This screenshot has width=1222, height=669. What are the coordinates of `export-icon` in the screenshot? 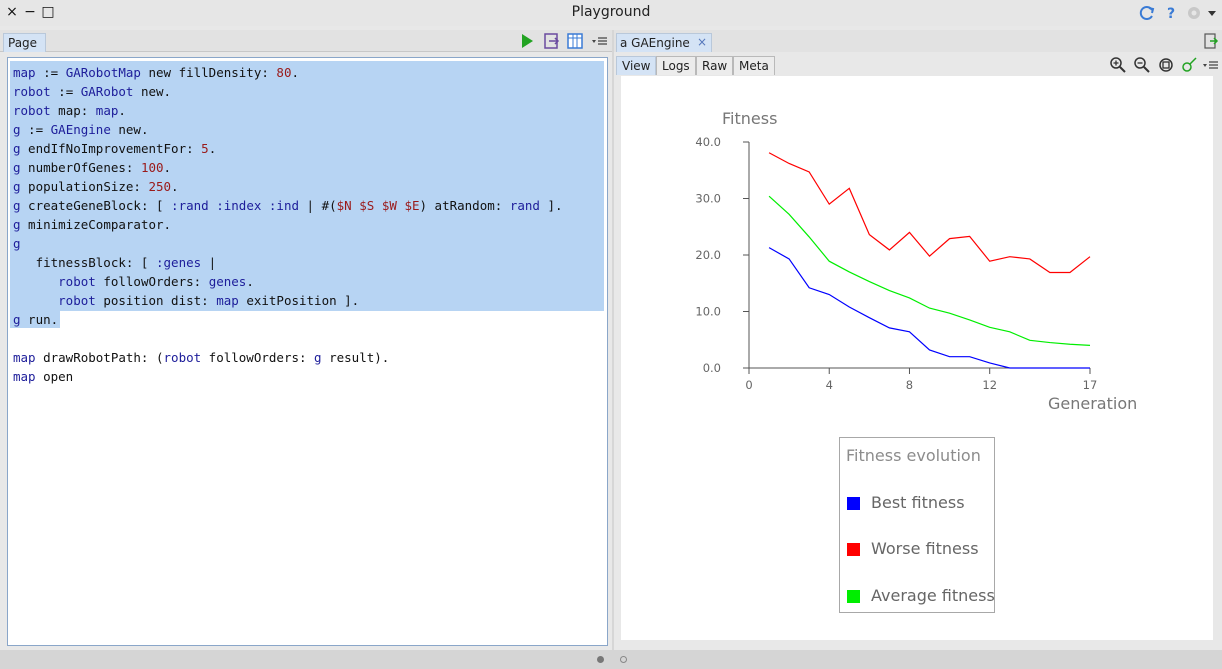 It's located at (552, 41).